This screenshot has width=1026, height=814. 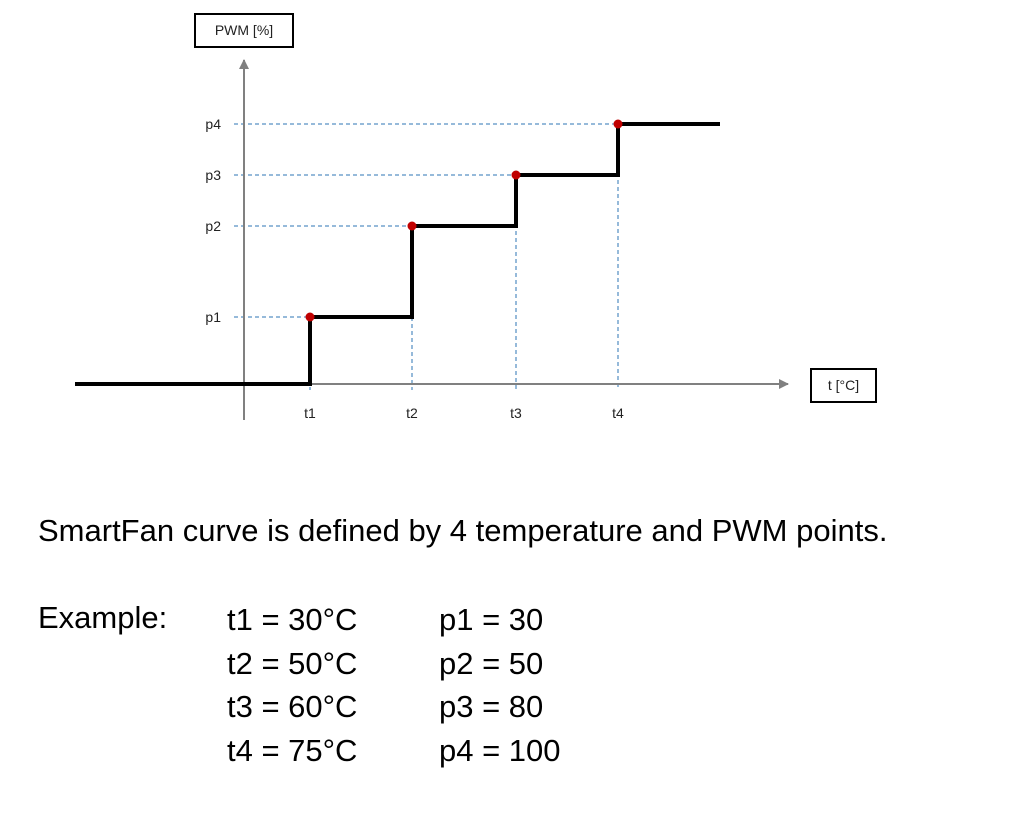 I want to click on x-axis-label: t [°C], so click(x=843, y=385).